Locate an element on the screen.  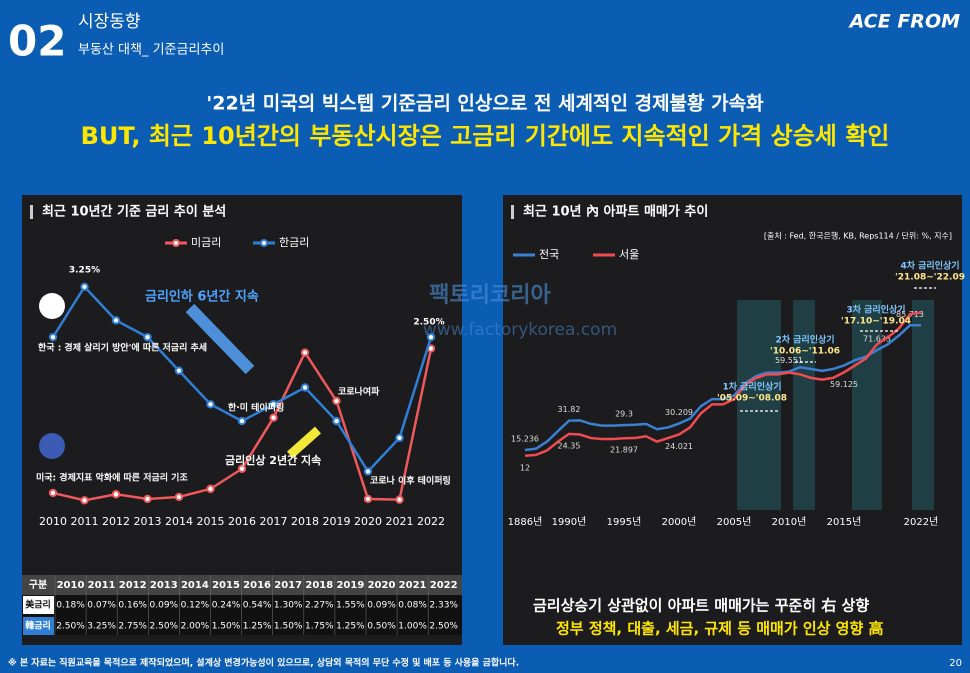
watermark: www.factorykorea.com is located at coordinates (520, 330).